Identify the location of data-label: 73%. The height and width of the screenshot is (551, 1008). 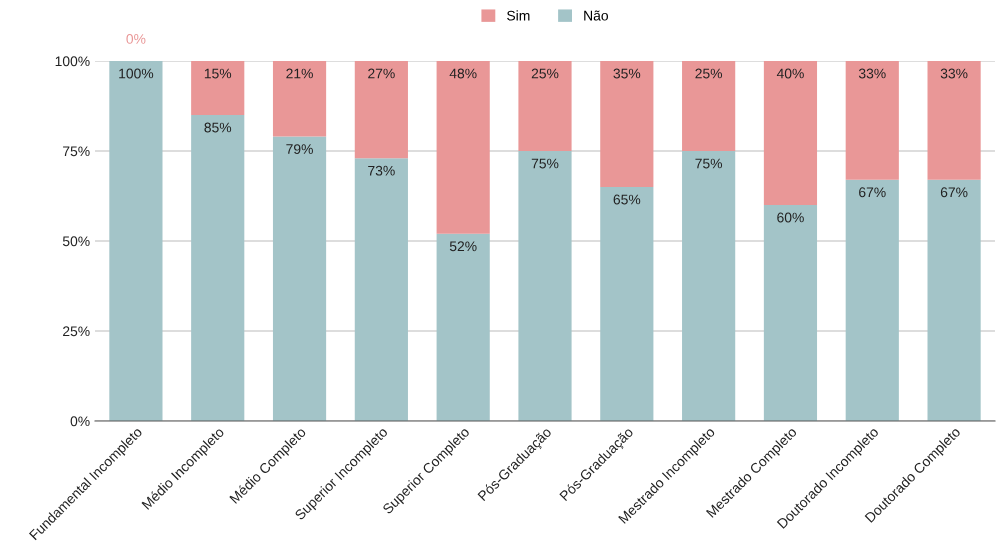
(381, 170).